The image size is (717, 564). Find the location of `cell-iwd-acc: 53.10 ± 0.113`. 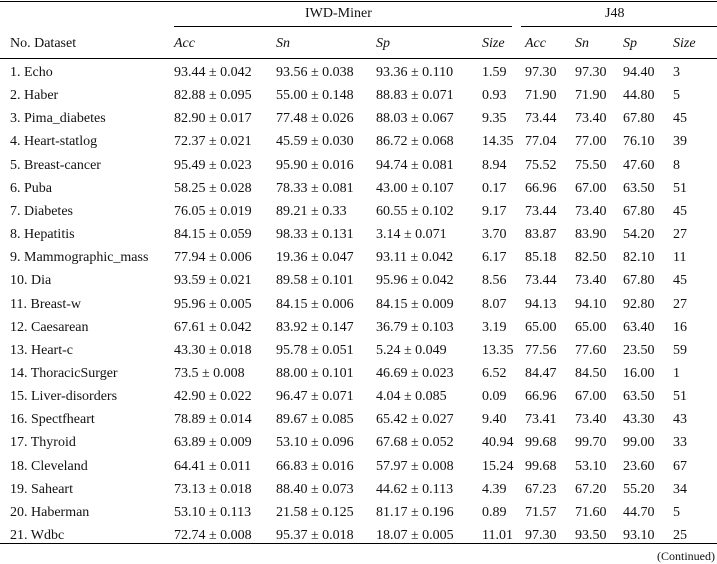

cell-iwd-acc: 53.10 ± 0.113 is located at coordinates (213, 512).